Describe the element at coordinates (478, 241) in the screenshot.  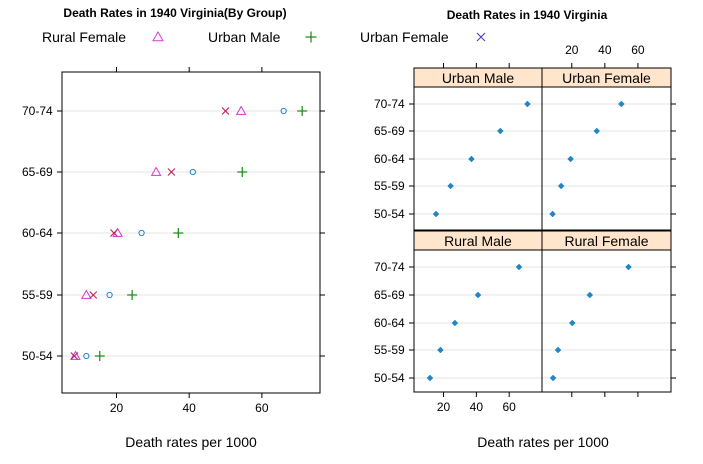
I see `strip-label: Rural Male` at that location.